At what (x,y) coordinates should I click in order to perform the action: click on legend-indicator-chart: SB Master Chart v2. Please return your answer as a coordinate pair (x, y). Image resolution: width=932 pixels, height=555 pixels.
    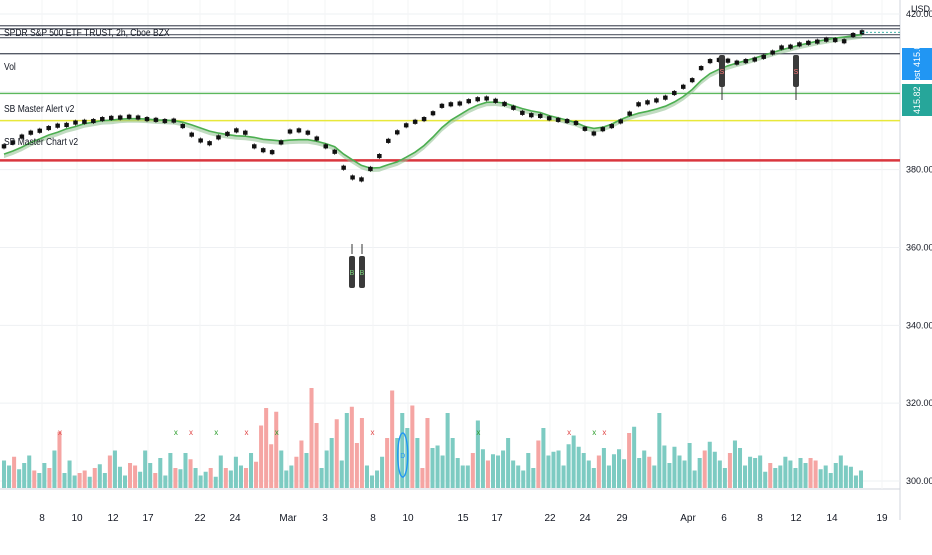
    Looking at the image, I should click on (41, 142).